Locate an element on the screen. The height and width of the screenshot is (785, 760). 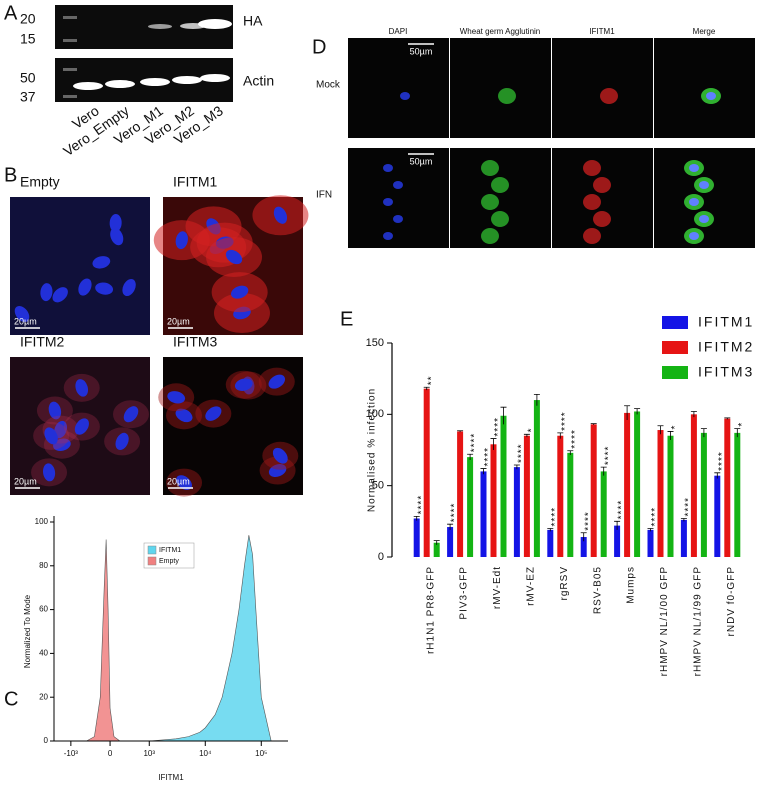
x-tick-label: -10³ is located at coordinates (71, 753).